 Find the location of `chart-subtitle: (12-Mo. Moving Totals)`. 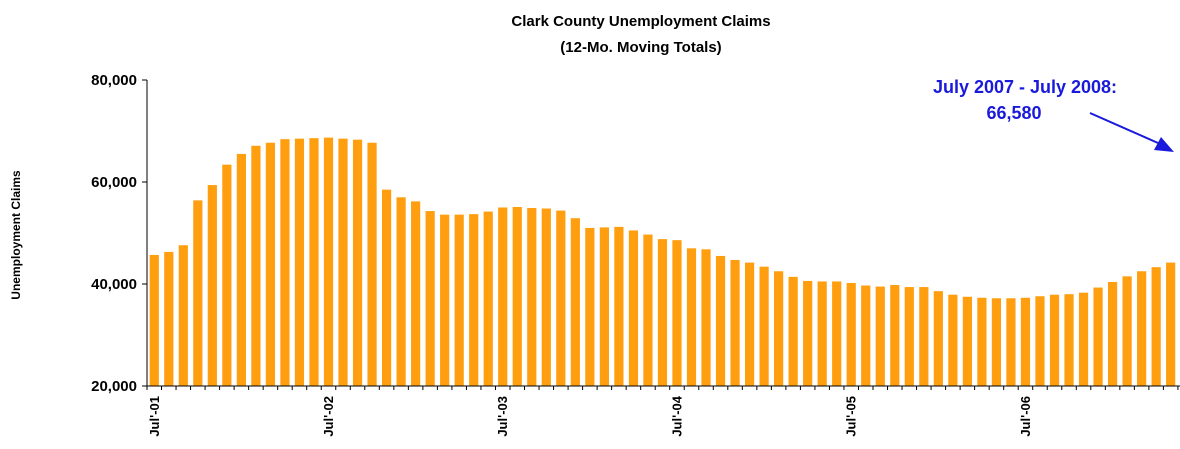

chart-subtitle: (12-Mo. Moving Totals) is located at coordinates (640, 47).